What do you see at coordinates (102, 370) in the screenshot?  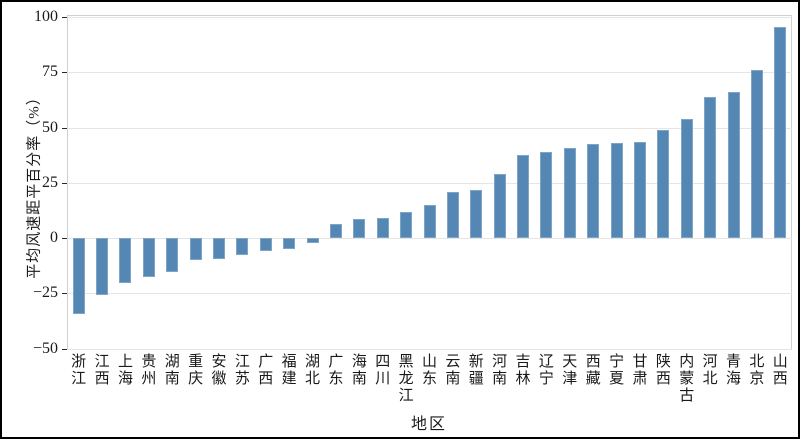 I see `x-tick-label: 江西` at bounding box center [102, 370].